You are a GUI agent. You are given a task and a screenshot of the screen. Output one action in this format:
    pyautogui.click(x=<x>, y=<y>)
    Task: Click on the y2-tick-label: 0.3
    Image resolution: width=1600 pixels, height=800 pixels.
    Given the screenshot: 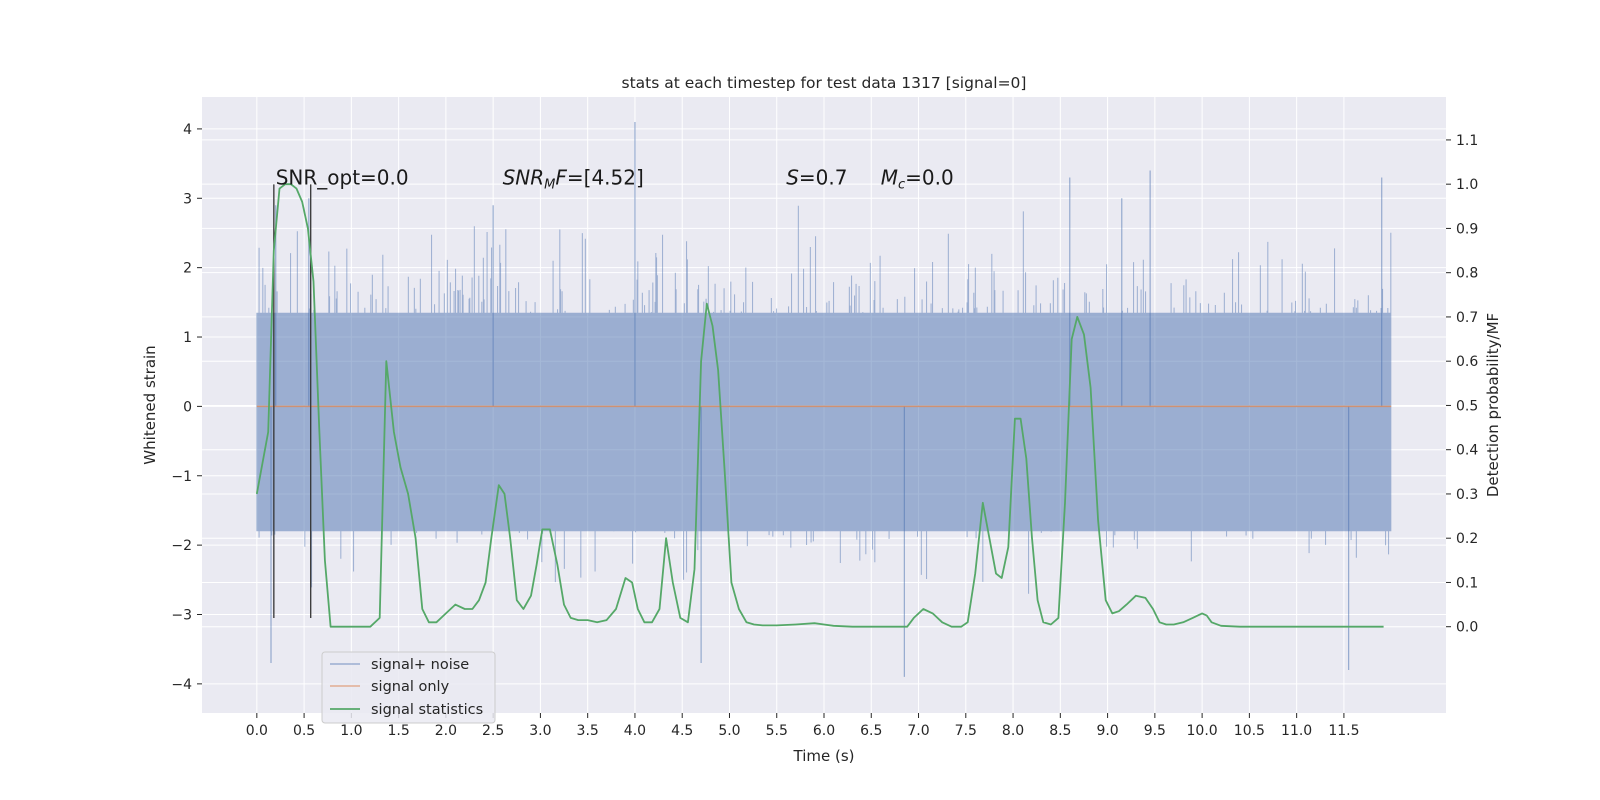 What is the action you would take?
    pyautogui.click(x=1467, y=495)
    